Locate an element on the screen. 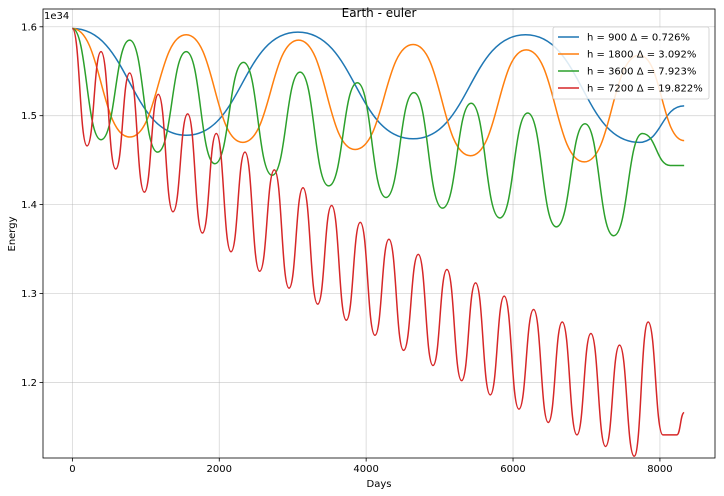 The height and width of the screenshot is (496, 724). x-tick-label: 8000 is located at coordinates (659, 469).